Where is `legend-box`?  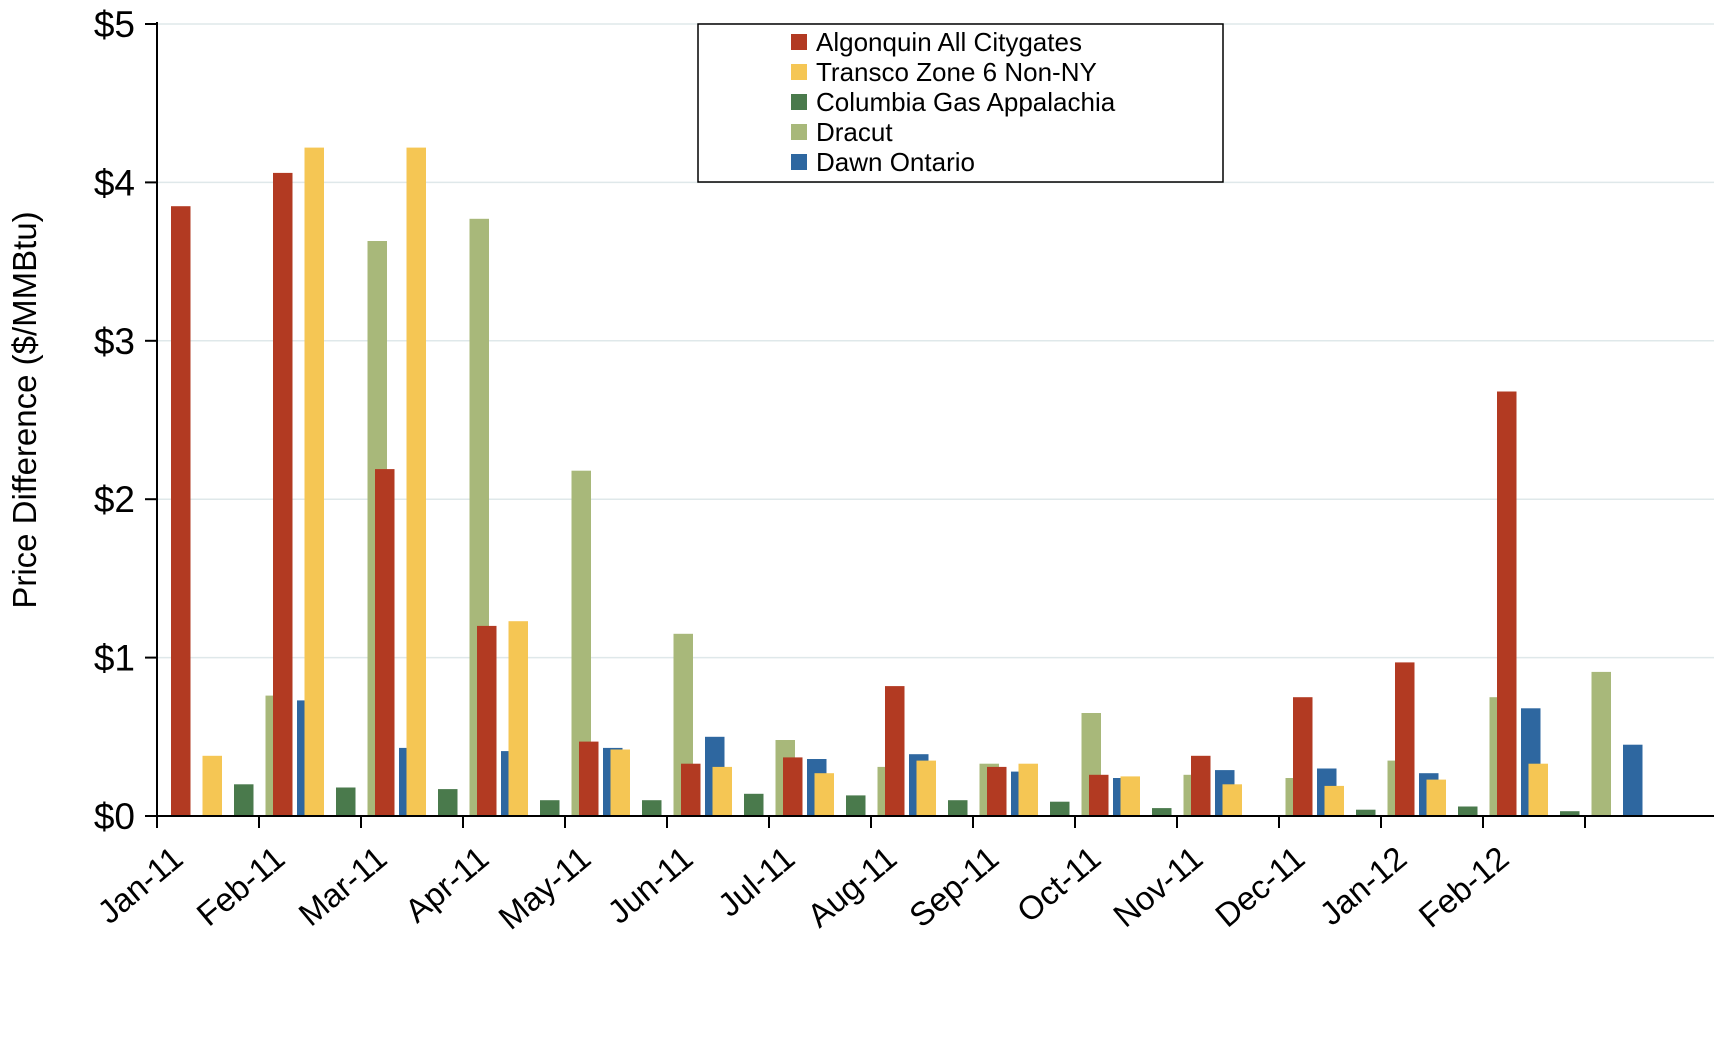
legend-box is located at coordinates (960, 103).